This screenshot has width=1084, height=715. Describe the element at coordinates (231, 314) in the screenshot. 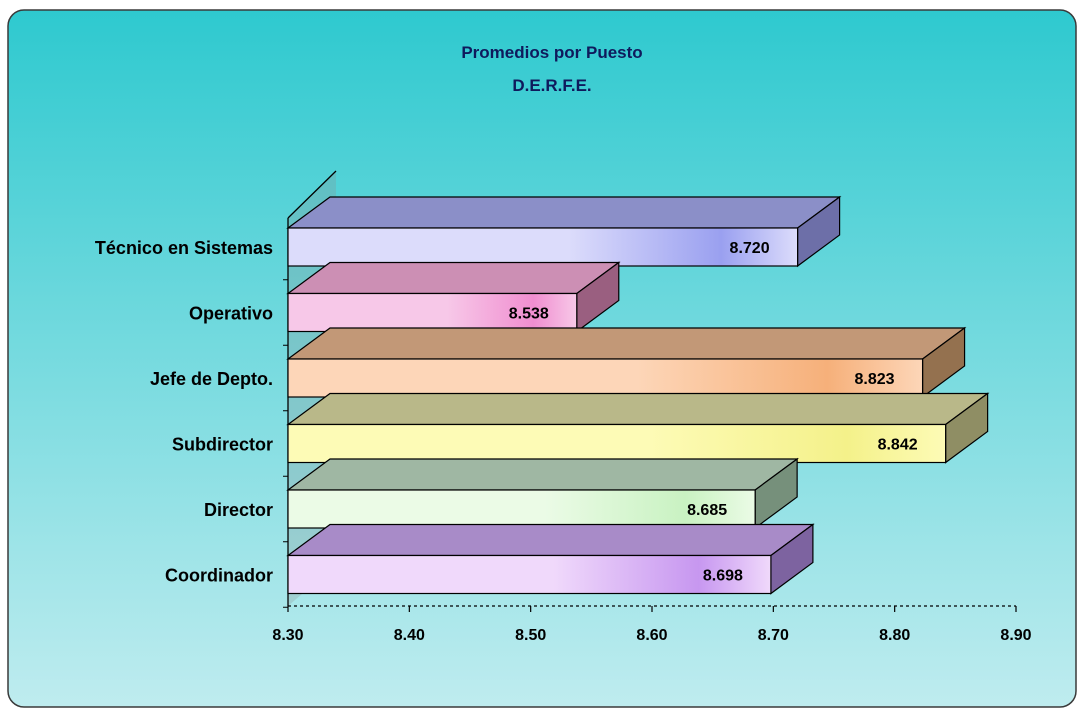

I see `category-label: Operativo` at that location.